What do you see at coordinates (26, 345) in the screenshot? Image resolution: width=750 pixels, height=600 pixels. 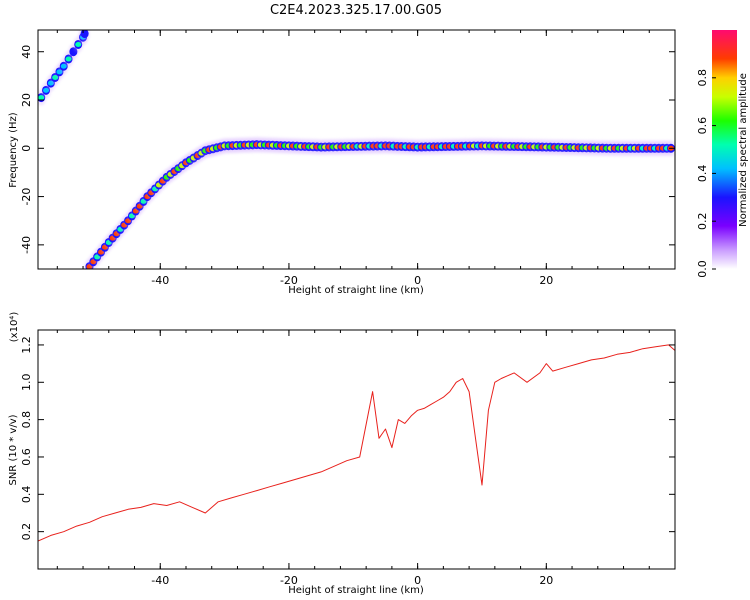 I see `snr-y-tick-label: 1.2` at bounding box center [26, 345].